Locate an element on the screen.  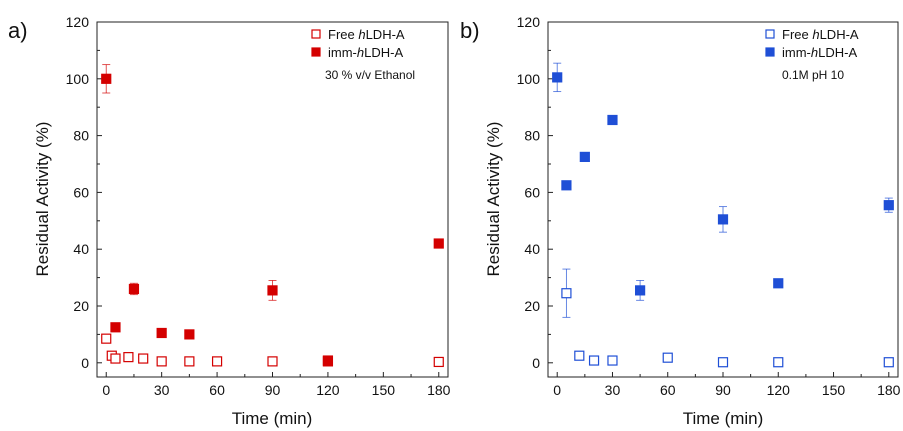
legend-label-free-a: Free hLDH-A is located at coordinates (366, 34).